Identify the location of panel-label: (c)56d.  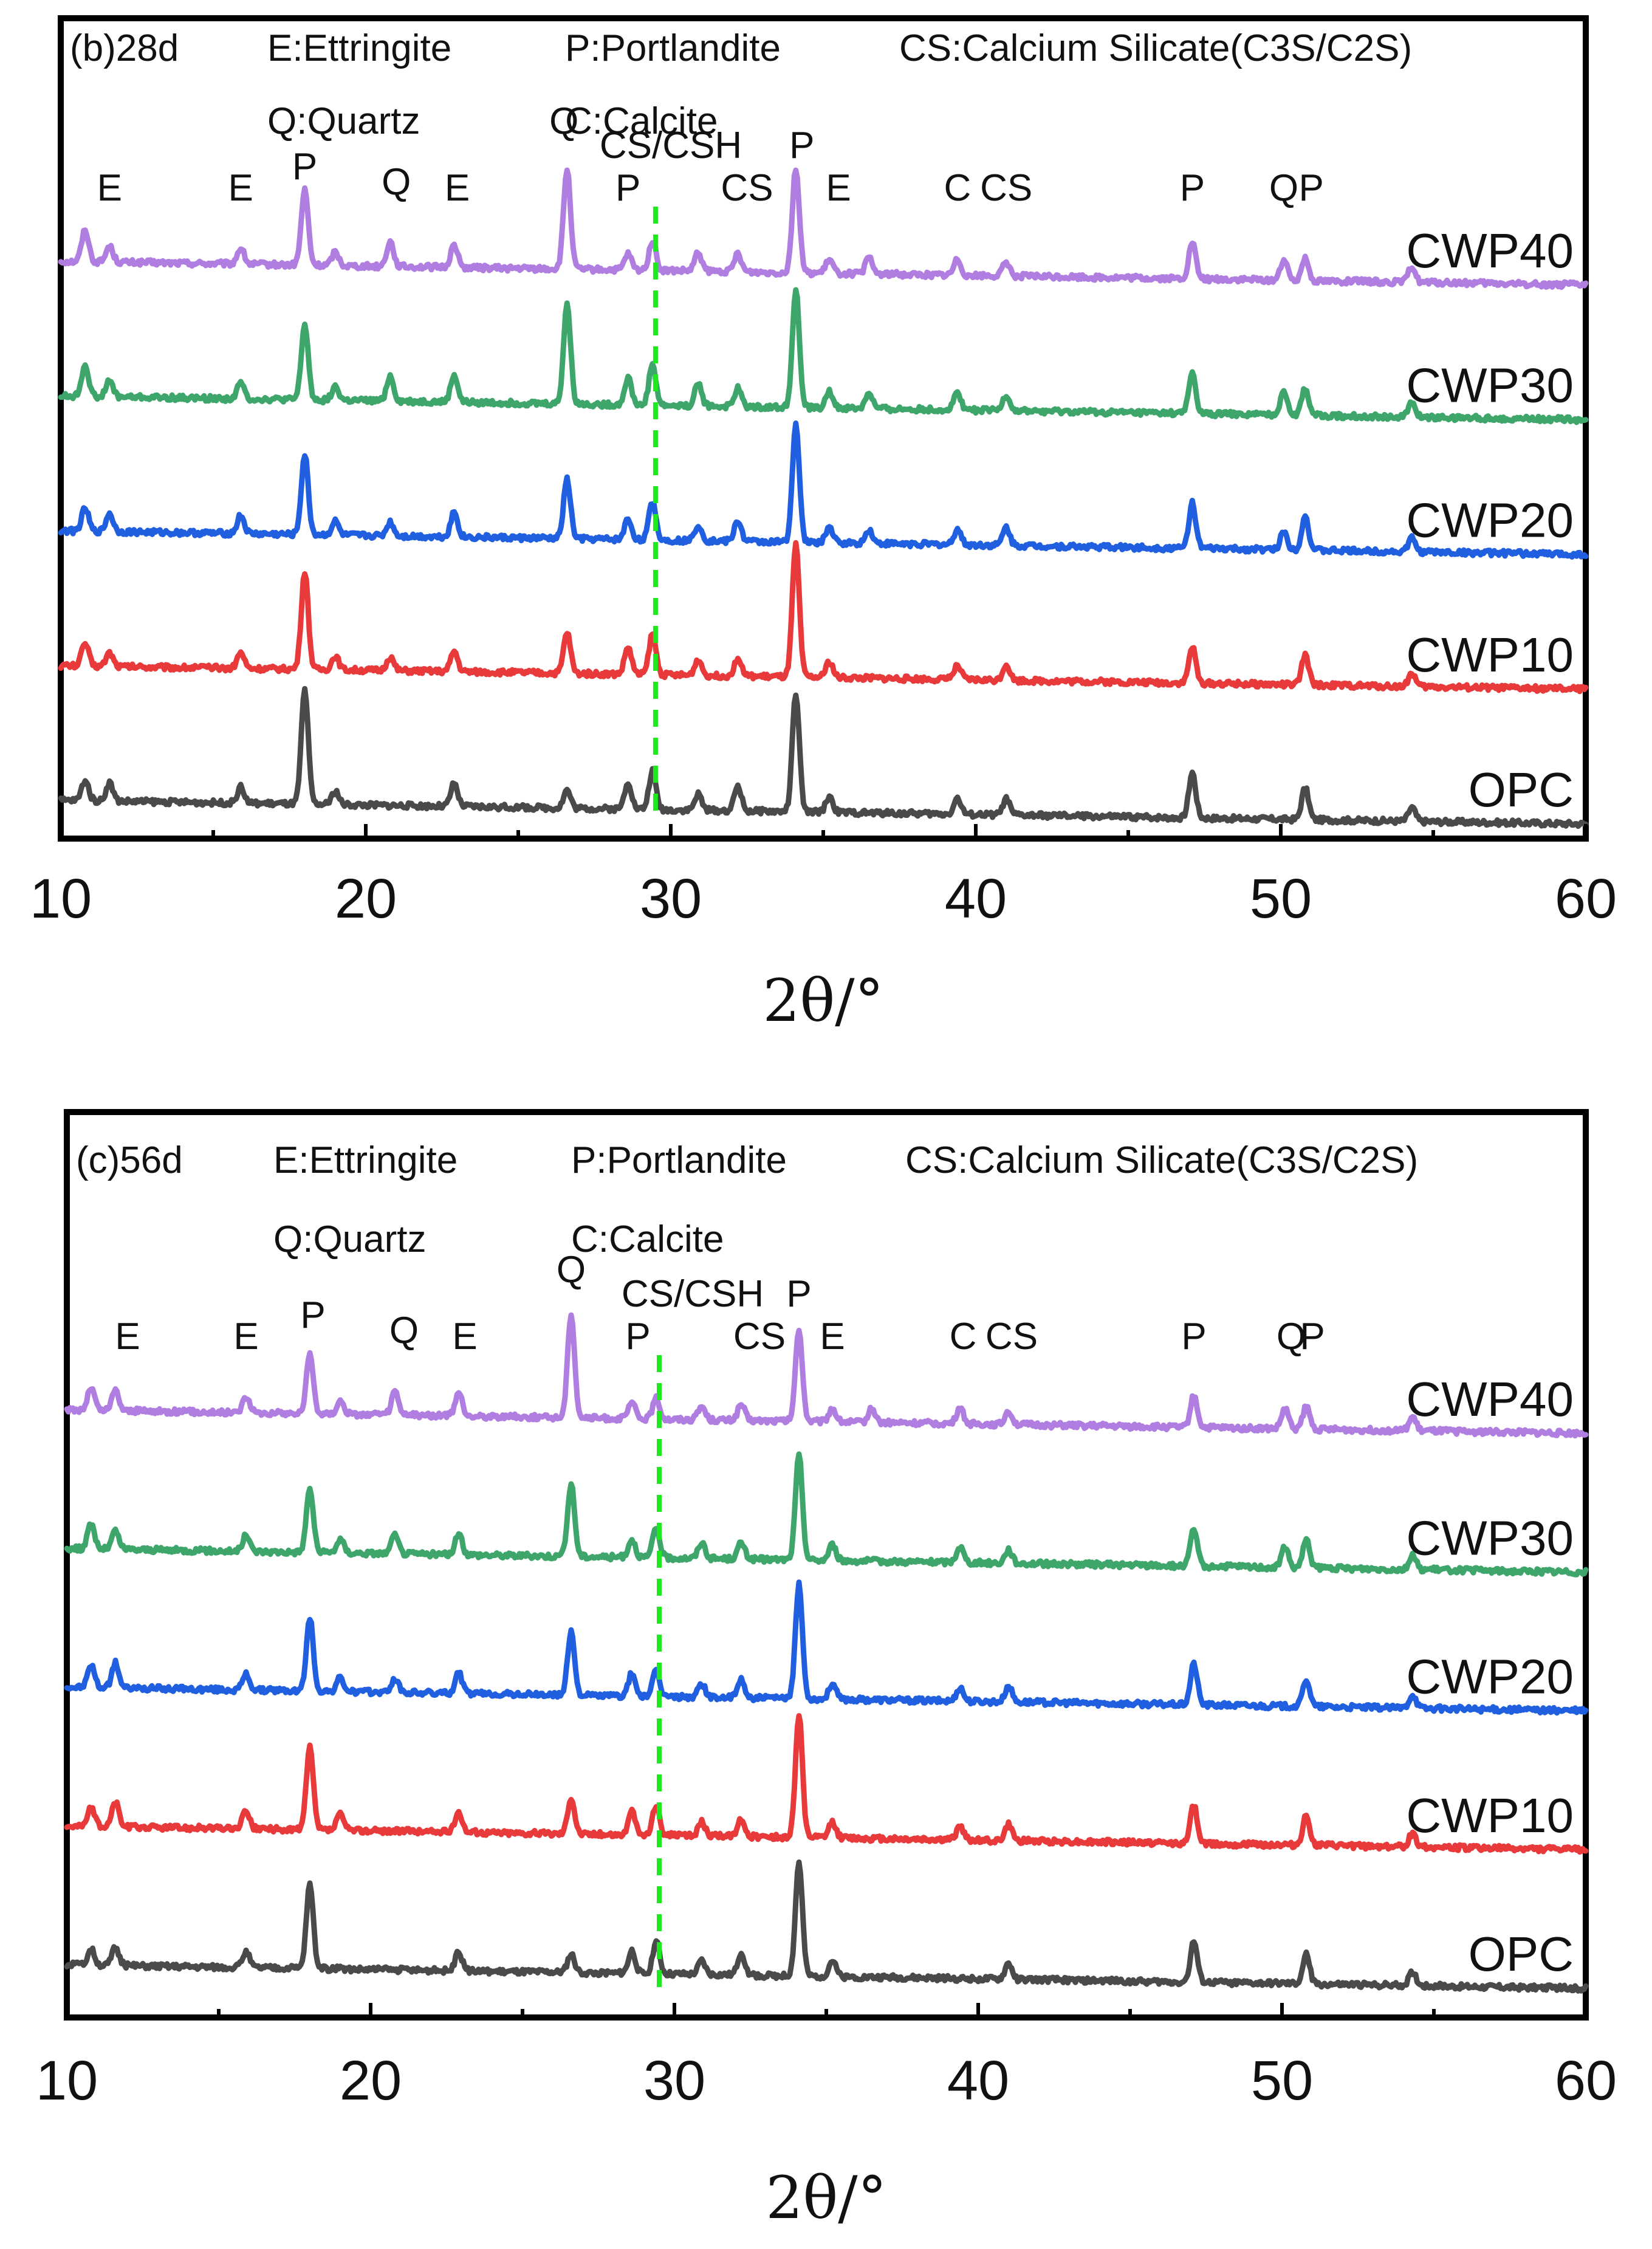
(129, 1160).